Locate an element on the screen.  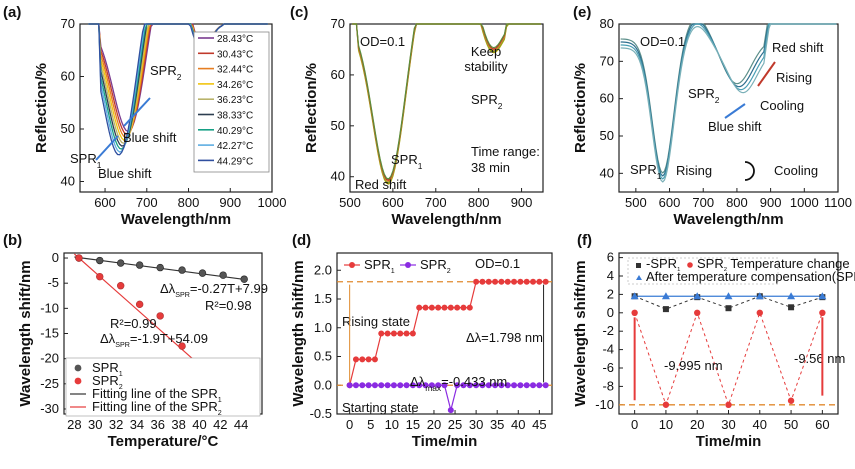
legend-entry: 38.33°C is located at coordinates (235, 116).